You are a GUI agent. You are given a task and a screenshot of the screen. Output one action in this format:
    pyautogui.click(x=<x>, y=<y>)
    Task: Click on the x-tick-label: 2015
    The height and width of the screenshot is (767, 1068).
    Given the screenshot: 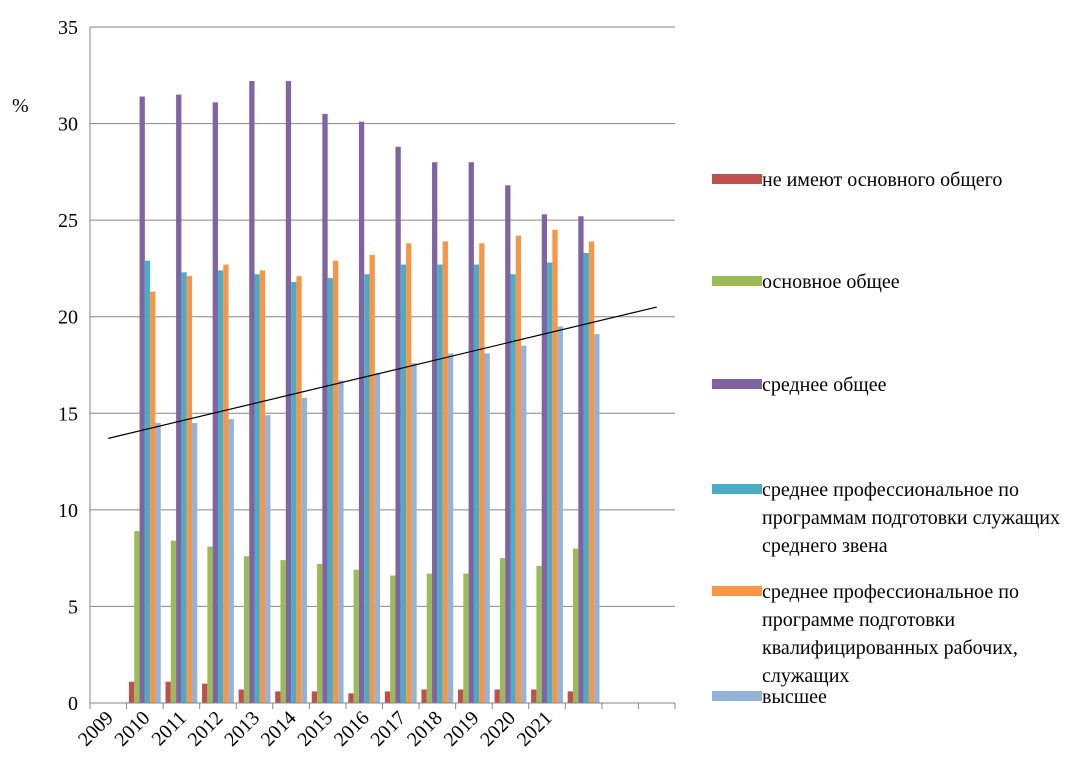 What is the action you would take?
    pyautogui.click(x=315, y=729)
    